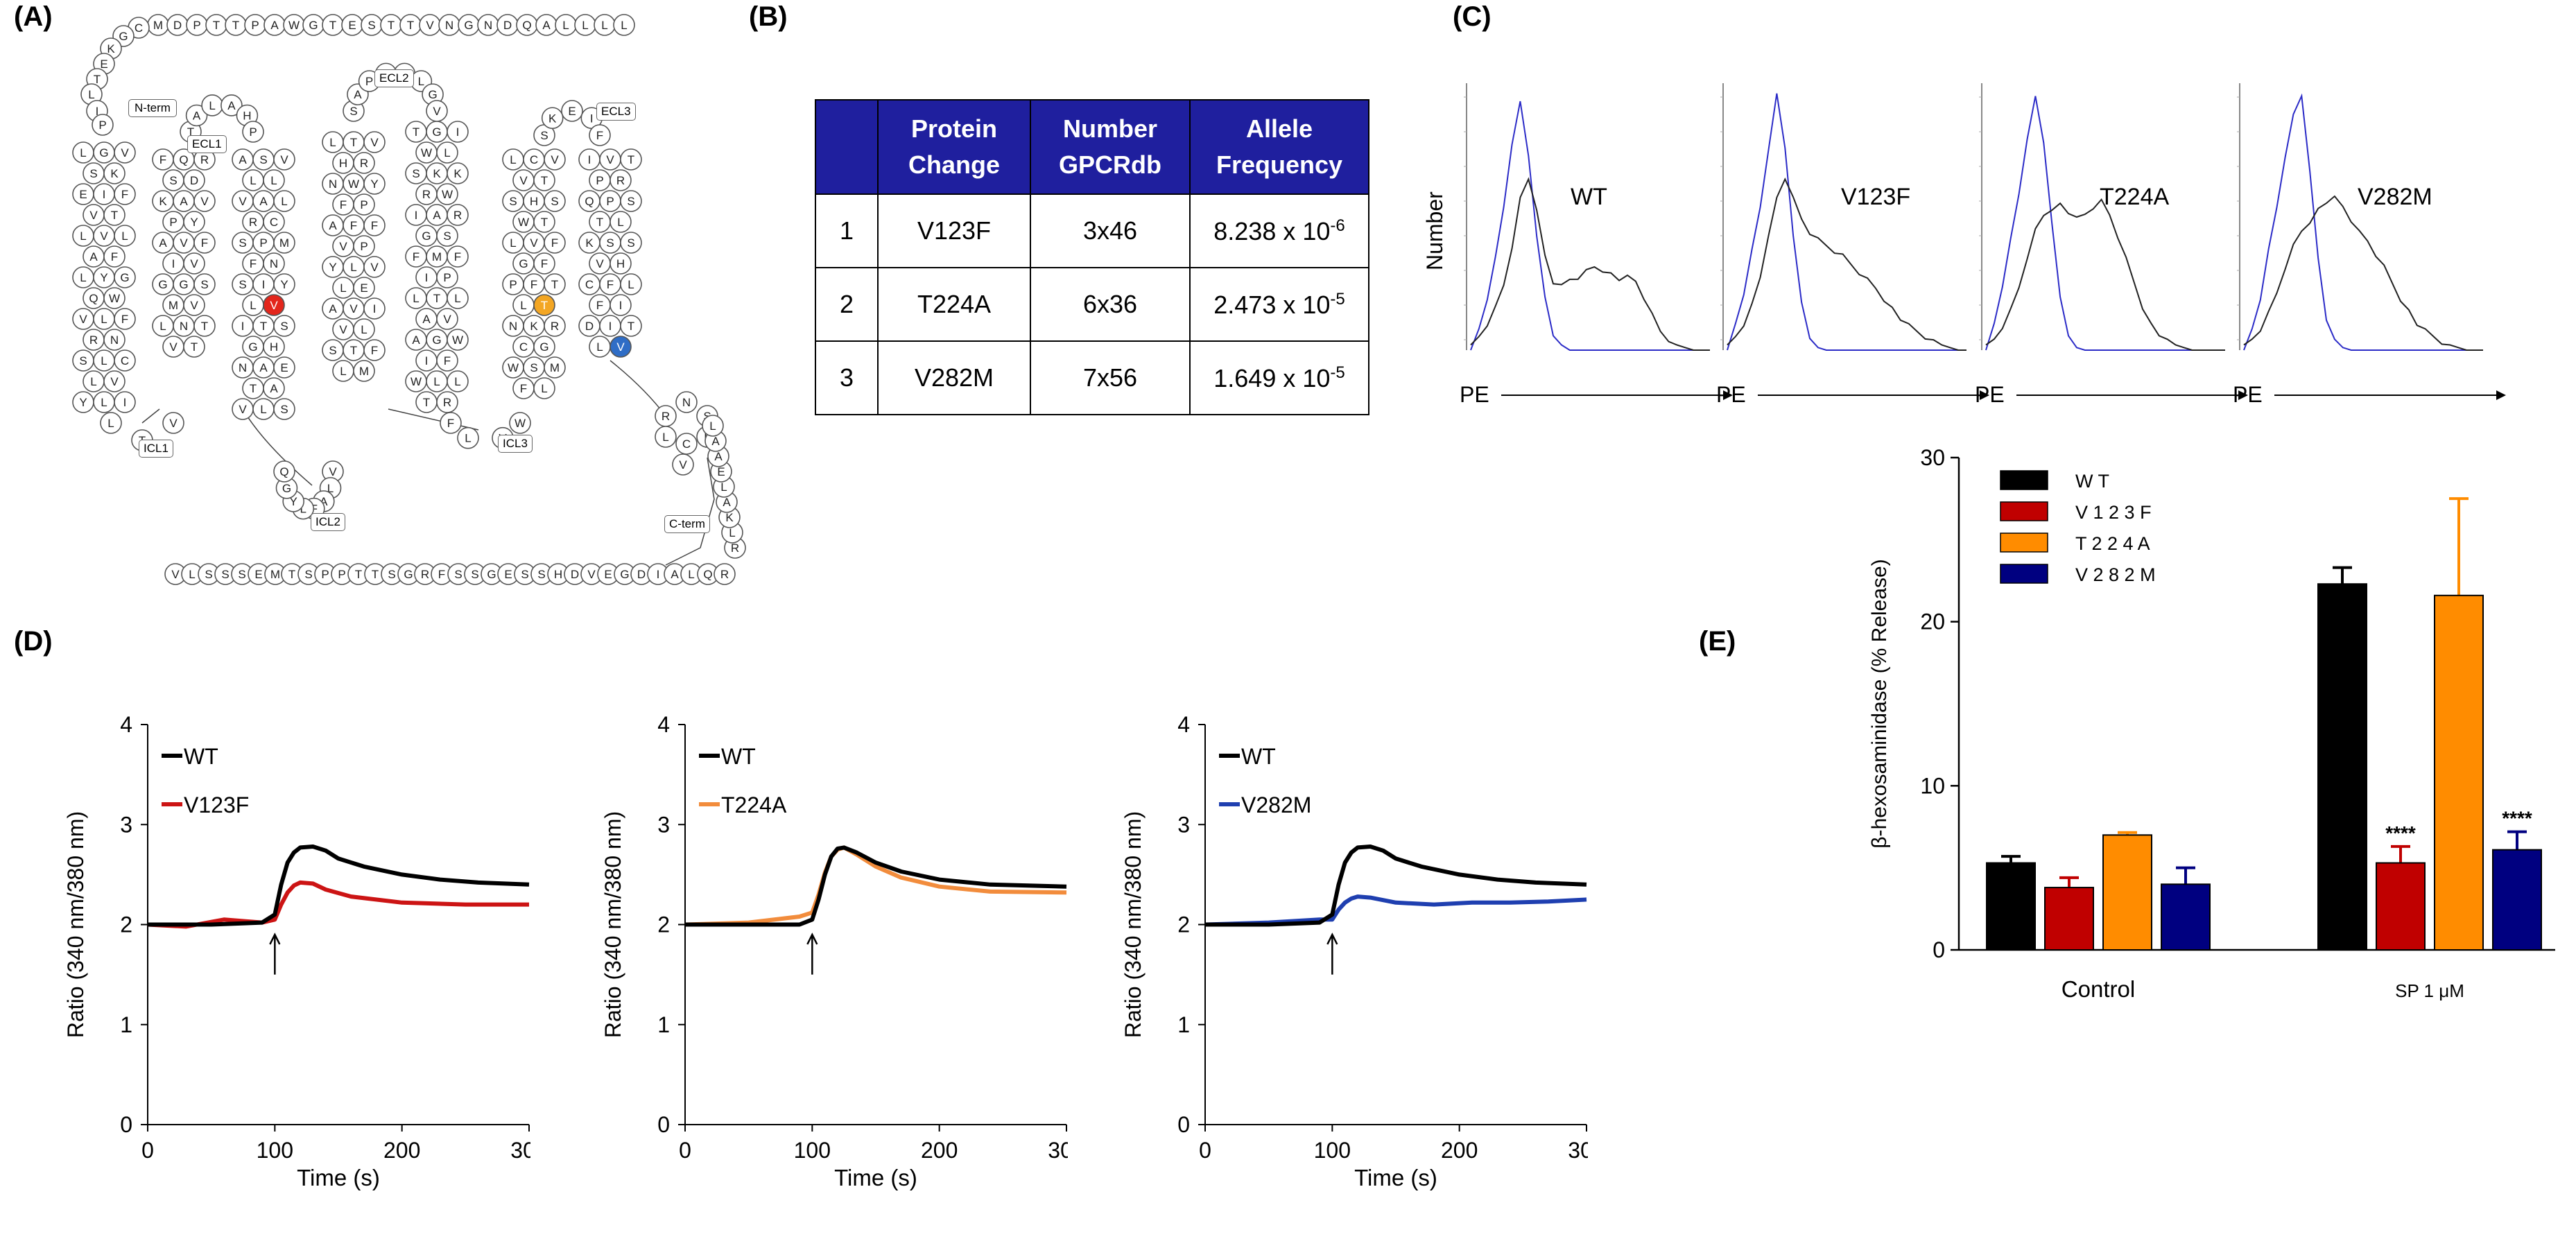 The height and width of the screenshot is (1239, 2576). I want to click on frequency-base: 1.649 x 10, so click(1272, 377).